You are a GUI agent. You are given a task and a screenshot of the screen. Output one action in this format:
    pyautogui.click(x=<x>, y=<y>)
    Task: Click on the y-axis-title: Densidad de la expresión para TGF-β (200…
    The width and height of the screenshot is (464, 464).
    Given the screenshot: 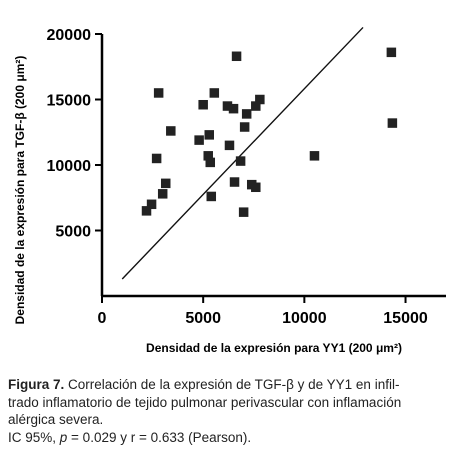 What is the action you would take?
    pyautogui.click(x=20, y=190)
    